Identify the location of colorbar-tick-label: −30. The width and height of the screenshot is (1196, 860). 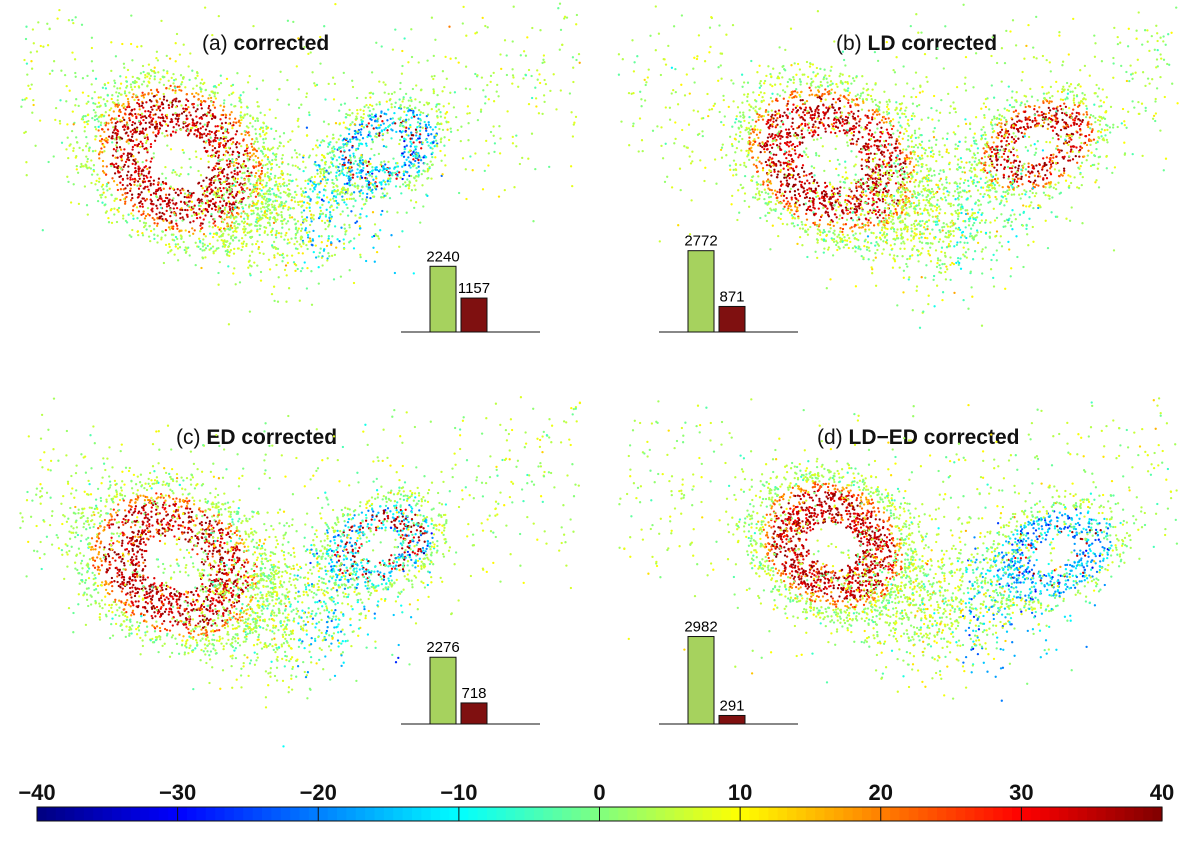
(177, 792).